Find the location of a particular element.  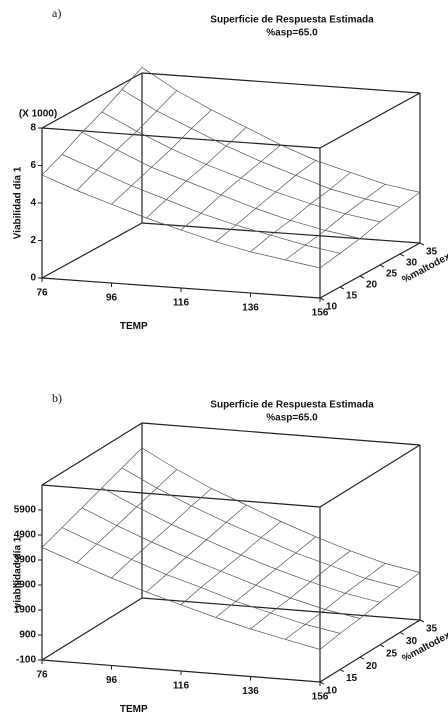

z-tick-label: 1900 is located at coordinates (25, 610).